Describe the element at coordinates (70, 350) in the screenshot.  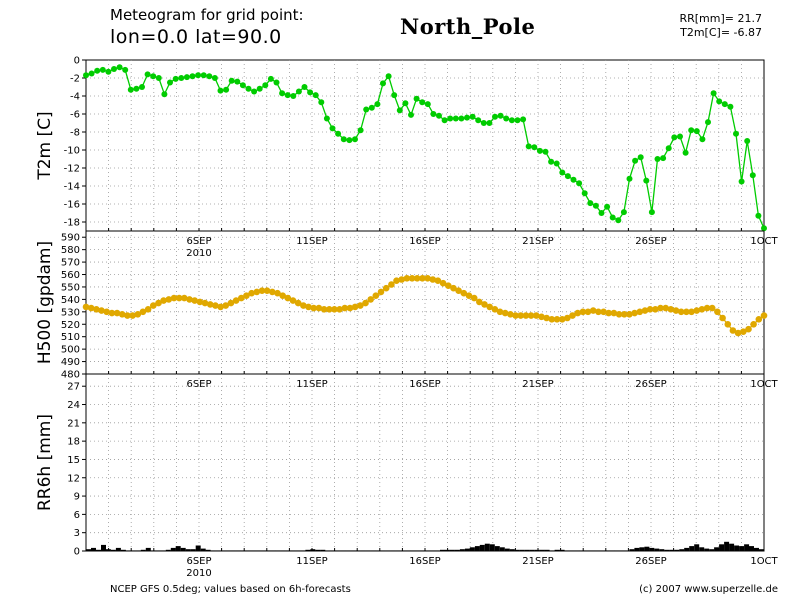
I see `h500-ytick-label: 500` at that location.